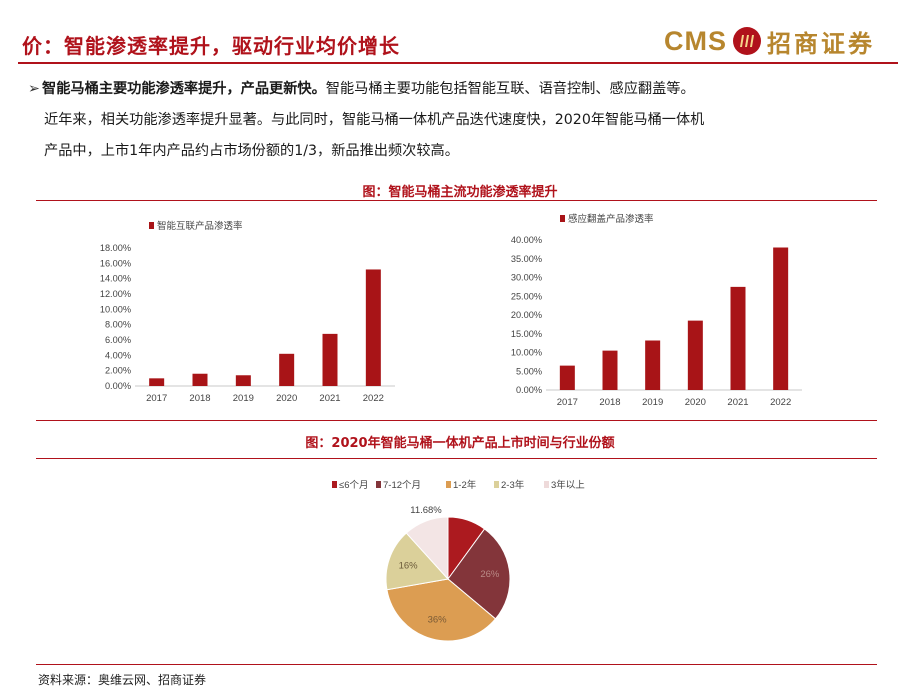 The height and width of the screenshot is (690, 920). I want to click on y-tick-label: 15.00%, so click(526, 334).